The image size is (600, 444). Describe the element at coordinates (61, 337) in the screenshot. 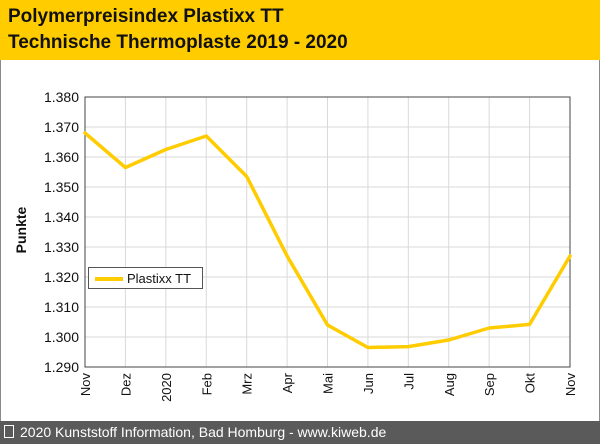

I see `y-tick-label: 1.300` at that location.